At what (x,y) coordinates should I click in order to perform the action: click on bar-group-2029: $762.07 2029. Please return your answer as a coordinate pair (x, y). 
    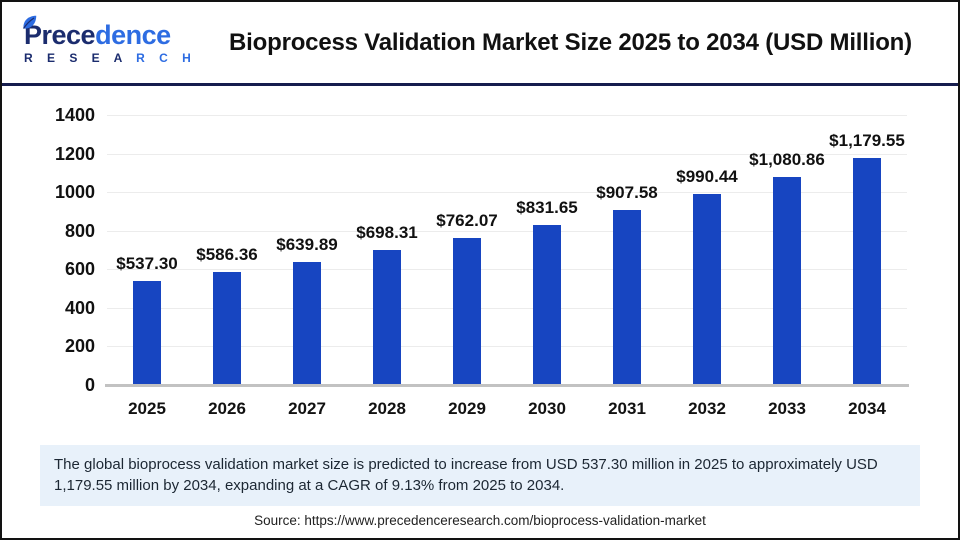
    Looking at the image, I should click on (467, 266).